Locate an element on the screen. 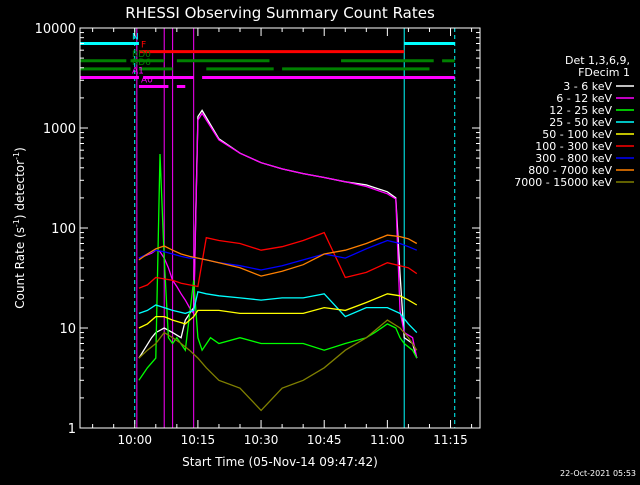 The height and width of the screenshot is (485, 640). state-label-a1: A1 is located at coordinates (138, 71).